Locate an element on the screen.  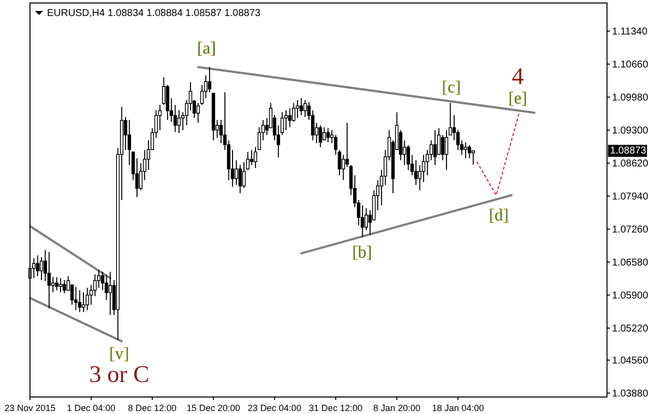
annotation: 3 or C is located at coordinates (119, 375).